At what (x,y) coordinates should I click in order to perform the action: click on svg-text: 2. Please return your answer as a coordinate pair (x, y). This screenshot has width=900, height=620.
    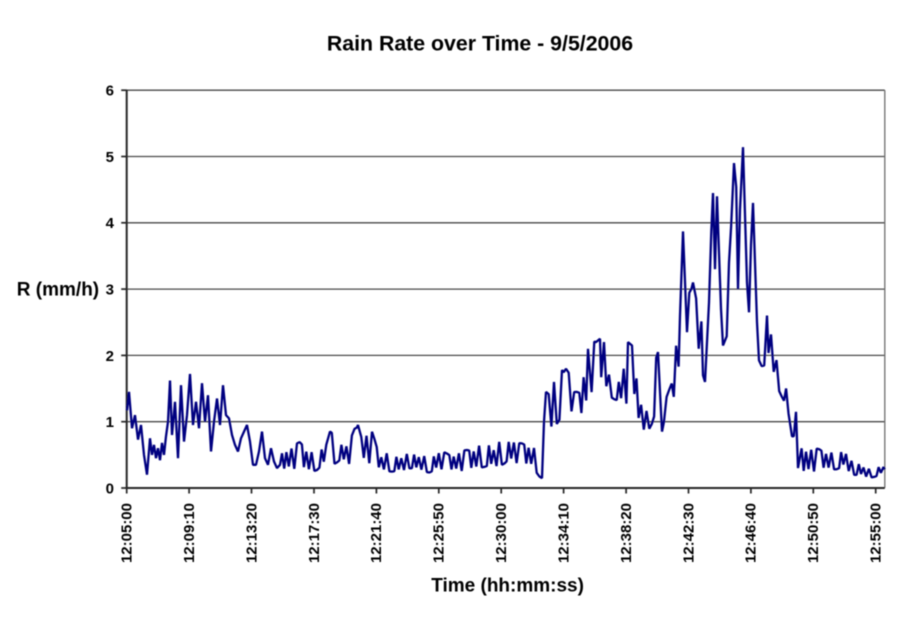
    Looking at the image, I should click on (110, 356).